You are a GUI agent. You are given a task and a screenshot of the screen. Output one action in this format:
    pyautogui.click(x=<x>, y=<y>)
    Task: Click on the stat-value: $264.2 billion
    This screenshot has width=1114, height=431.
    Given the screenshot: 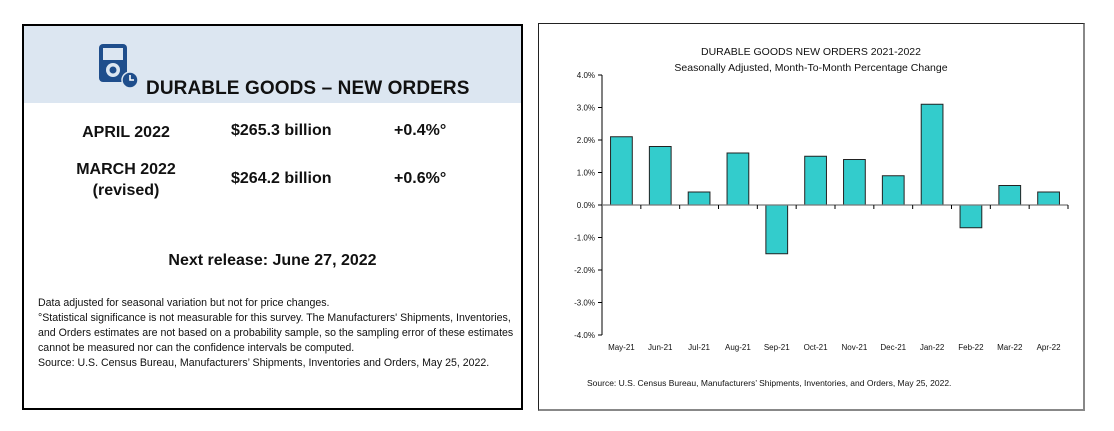 What is the action you would take?
    pyautogui.click(x=281, y=178)
    